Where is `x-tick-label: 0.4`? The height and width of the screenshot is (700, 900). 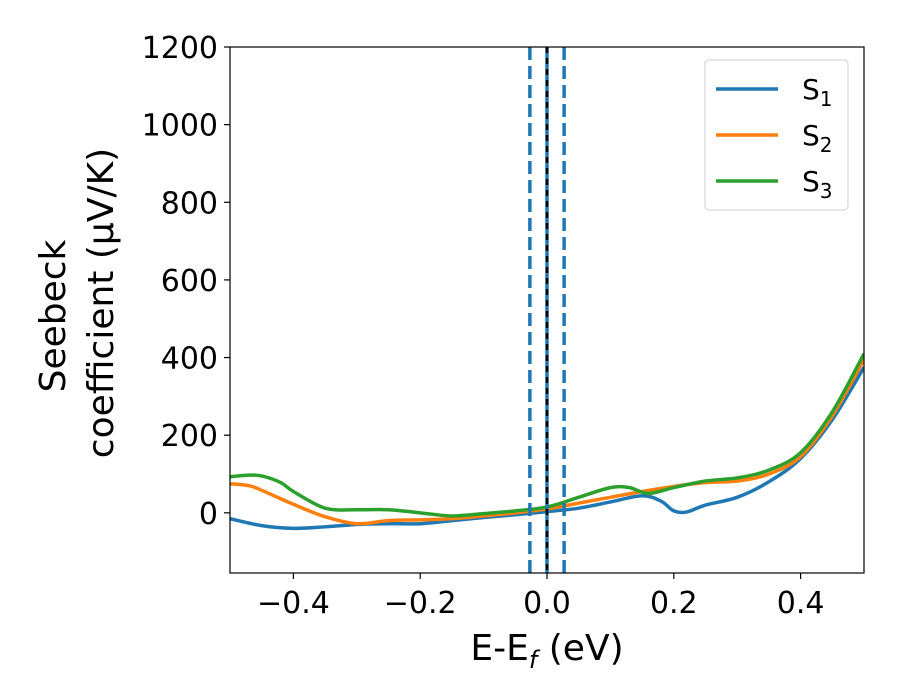 x-tick-label: 0.4 is located at coordinates (801, 603).